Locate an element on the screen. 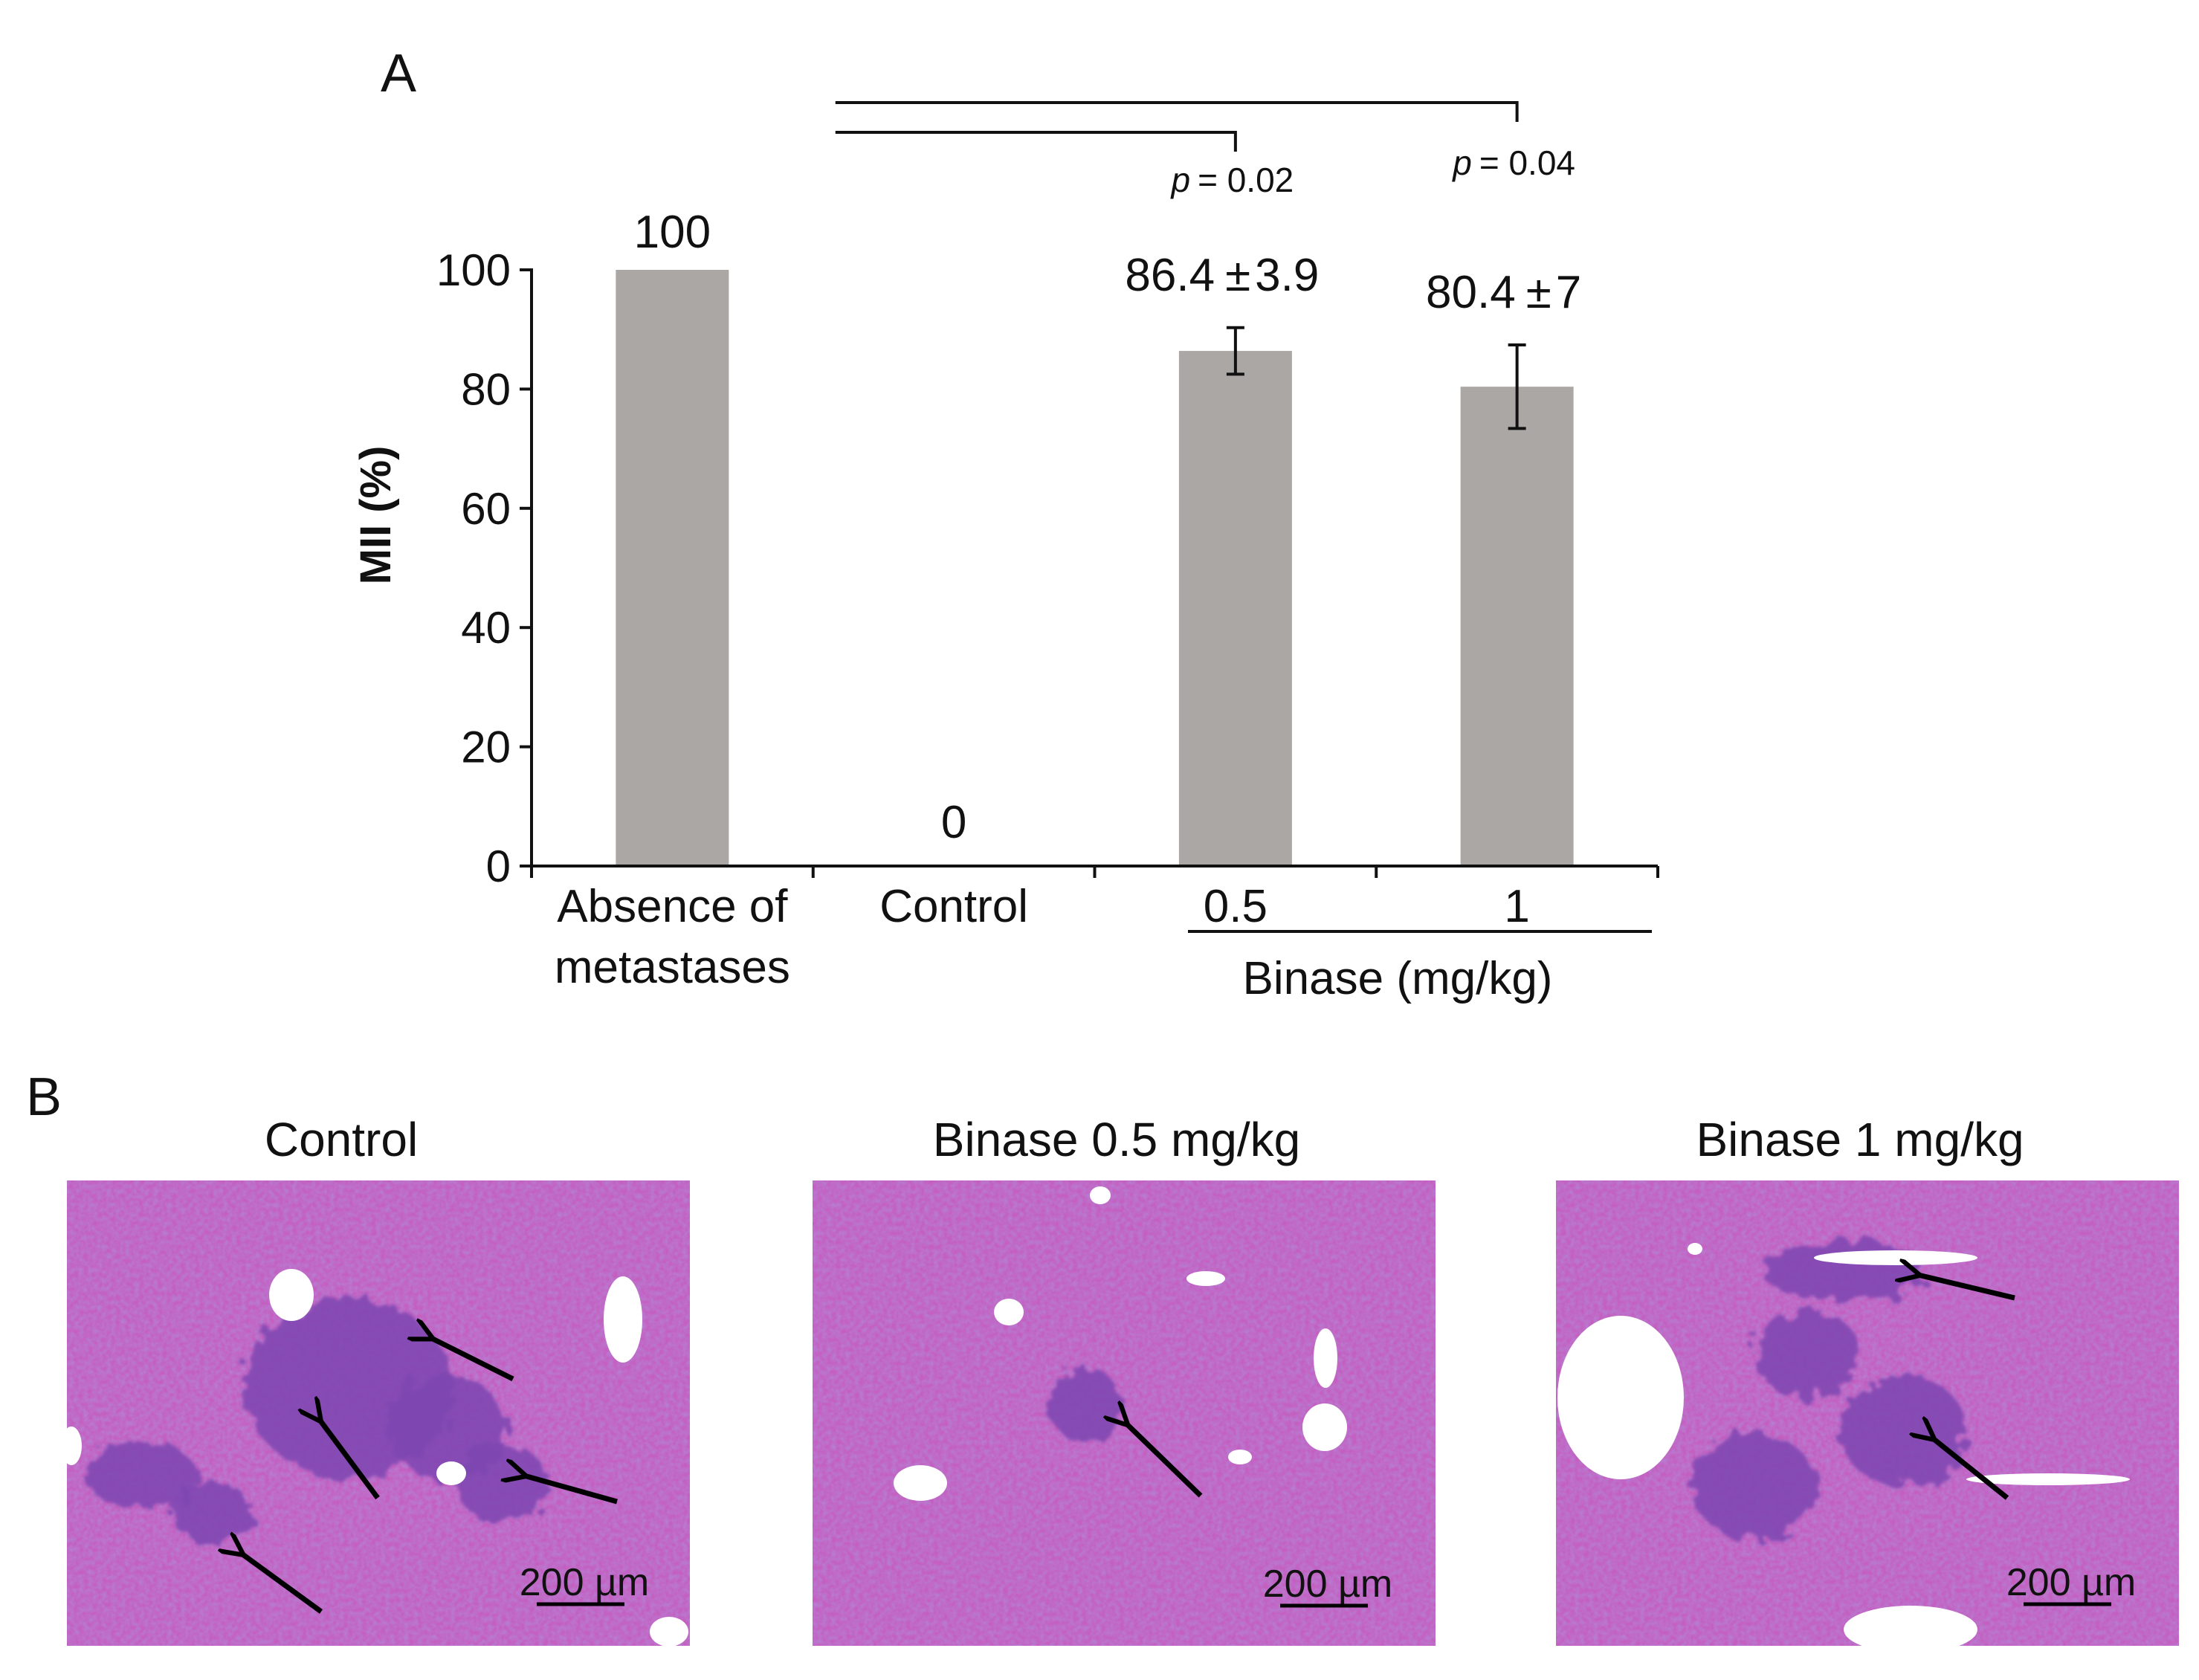 This screenshot has width=2199, height=1680. micrograph-panel: Binase 0.5 mg/kg 200 µm is located at coordinates (1124, 1380).